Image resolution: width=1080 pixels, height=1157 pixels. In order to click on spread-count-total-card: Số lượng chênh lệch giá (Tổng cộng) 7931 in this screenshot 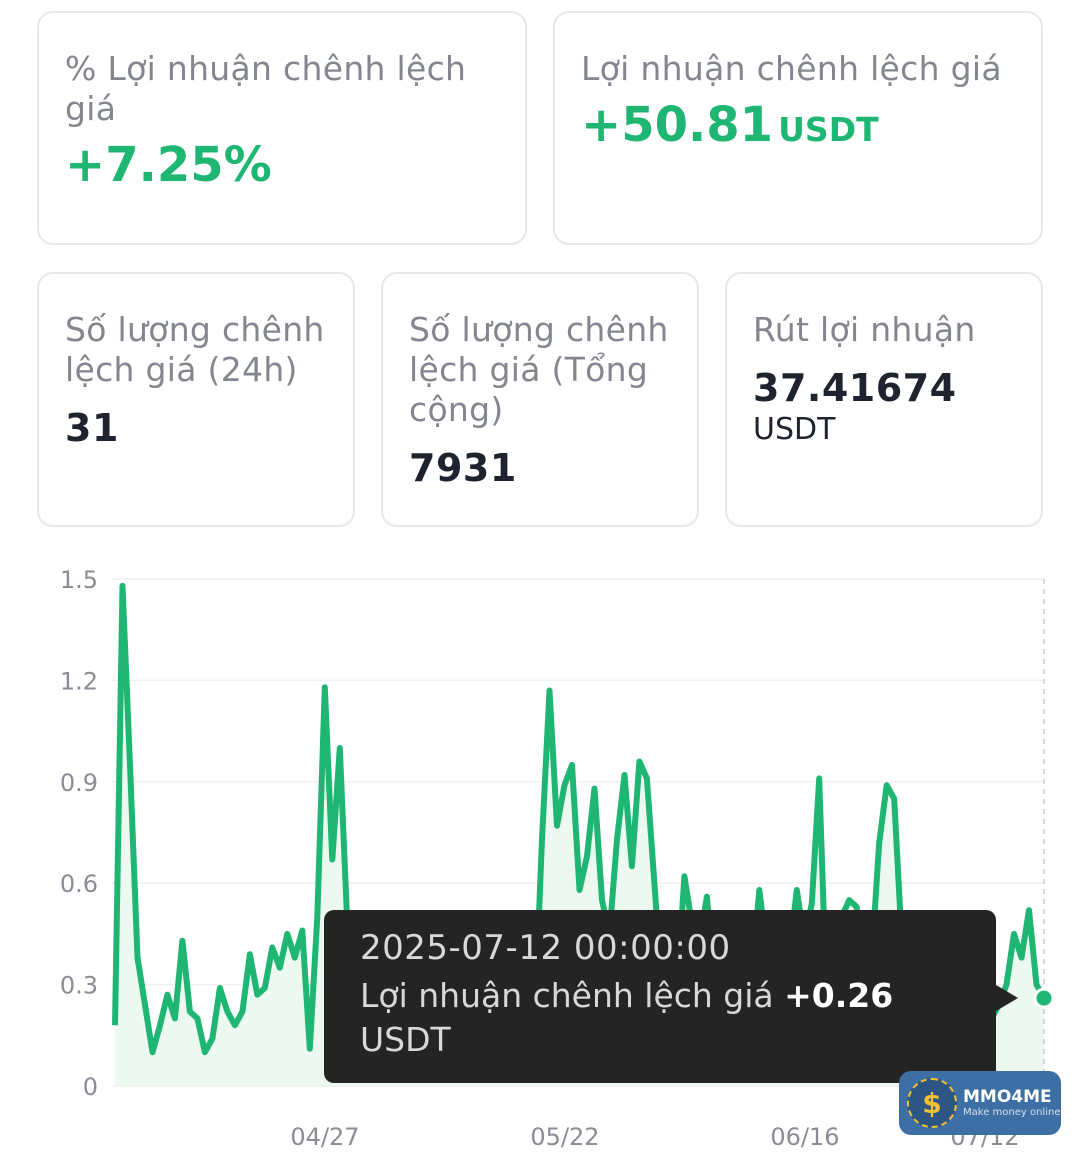, I will do `click(540, 399)`.